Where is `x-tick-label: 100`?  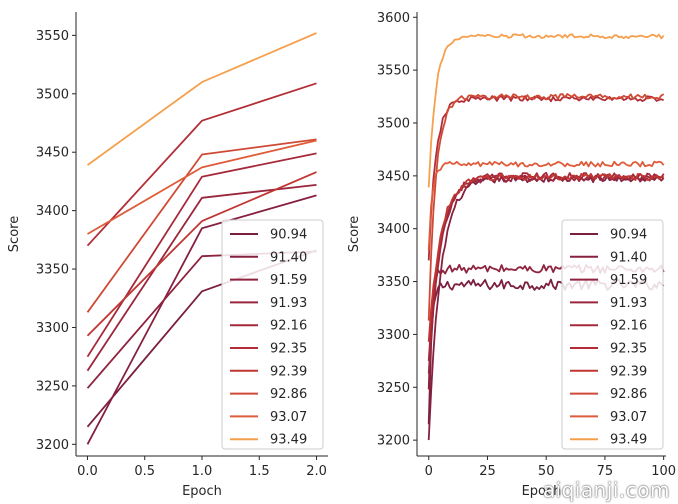 x-tick-label: 100 is located at coordinates (663, 471).